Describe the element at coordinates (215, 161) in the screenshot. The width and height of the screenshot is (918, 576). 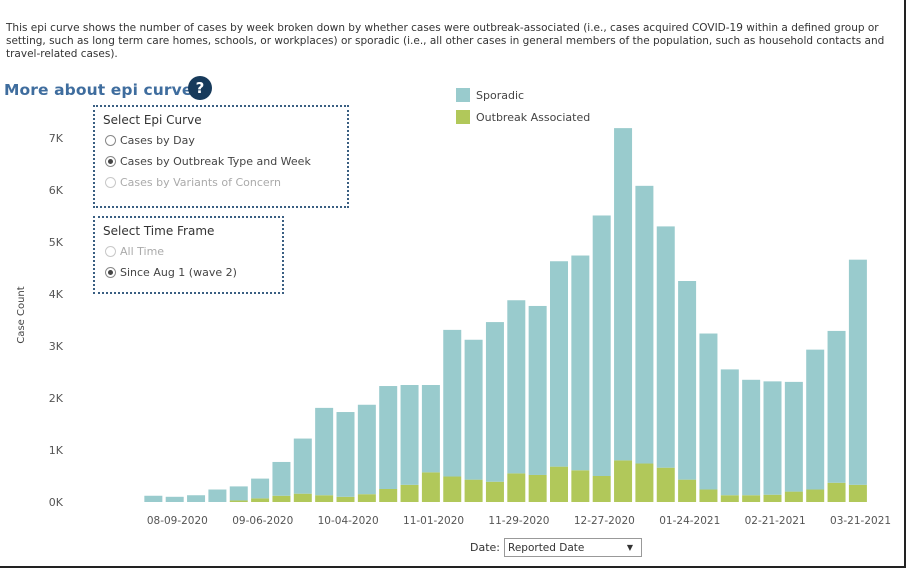
I see `radio-label-cases-by-outbreak-type-week: Cases by Outbreak Type and Week` at that location.